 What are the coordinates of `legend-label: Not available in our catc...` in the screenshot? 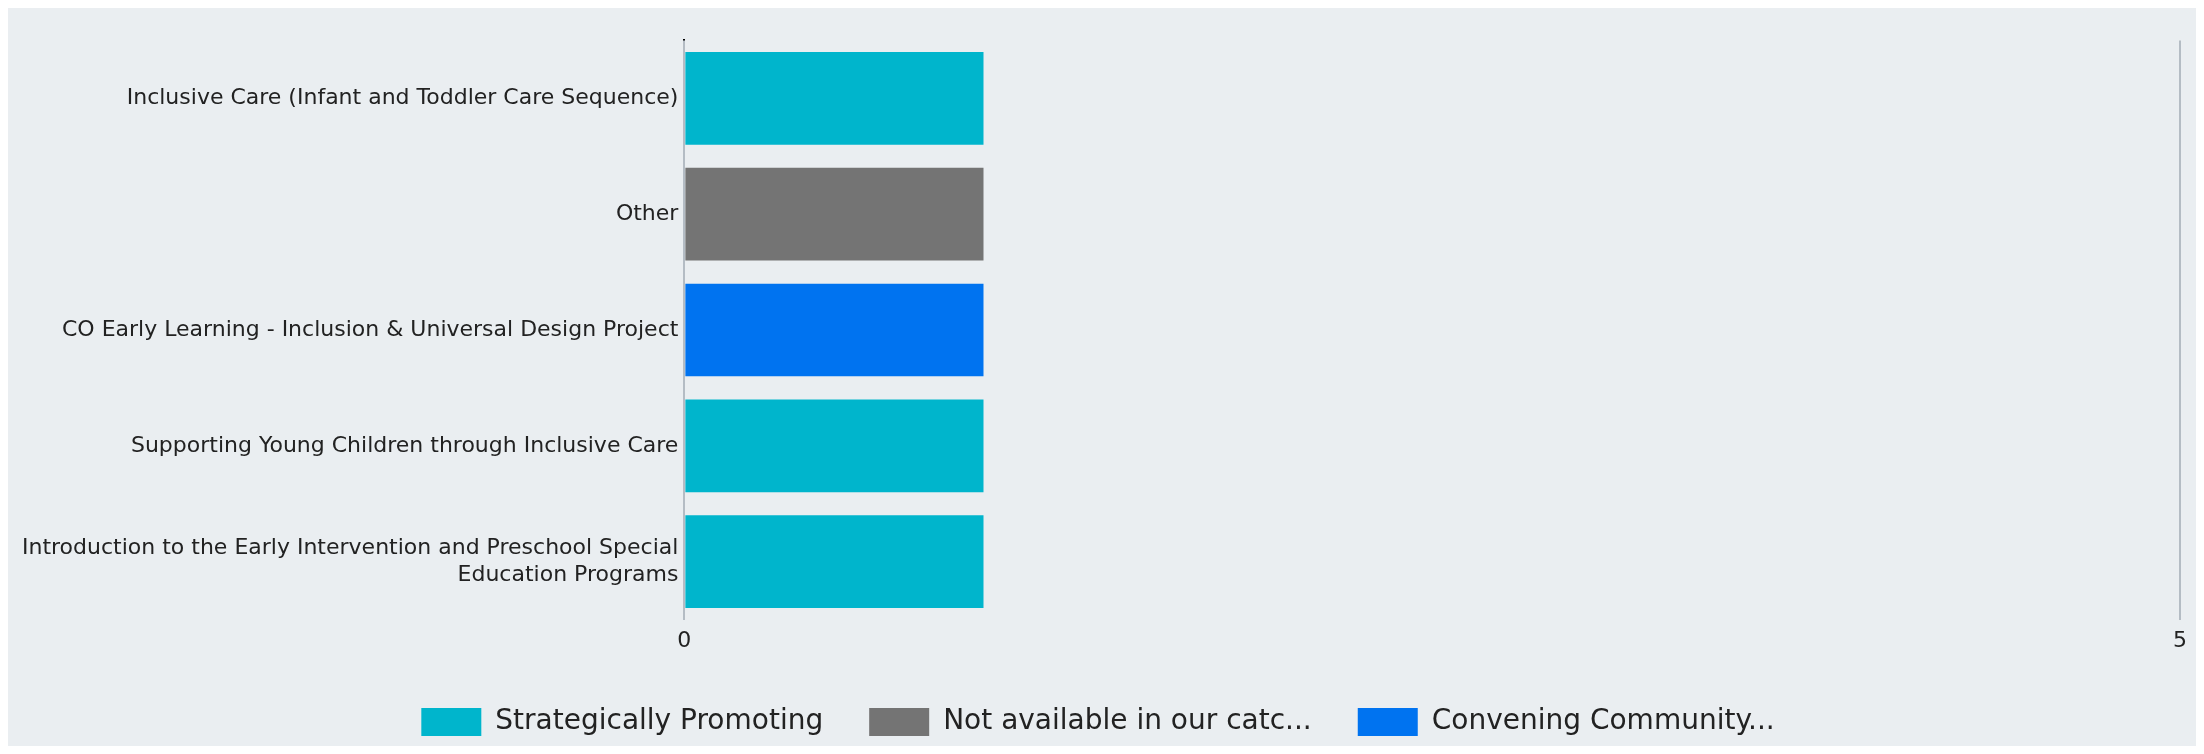 It's located at (1127, 720).